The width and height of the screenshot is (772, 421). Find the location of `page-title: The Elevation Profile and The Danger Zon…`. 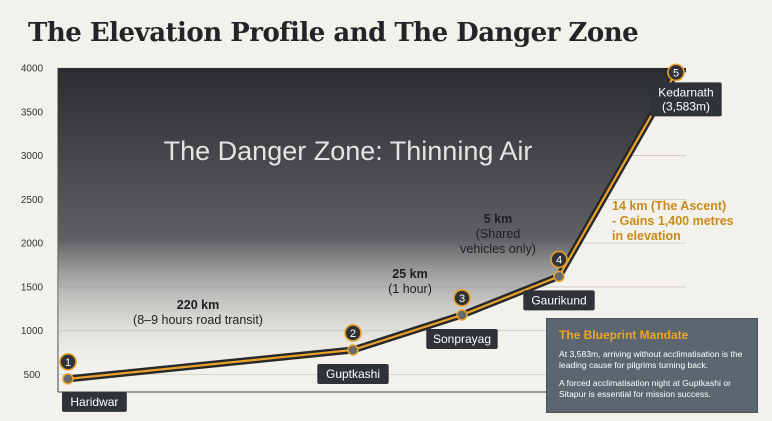

page-title: The Elevation Profile and The Danger Zon… is located at coordinates (333, 33).